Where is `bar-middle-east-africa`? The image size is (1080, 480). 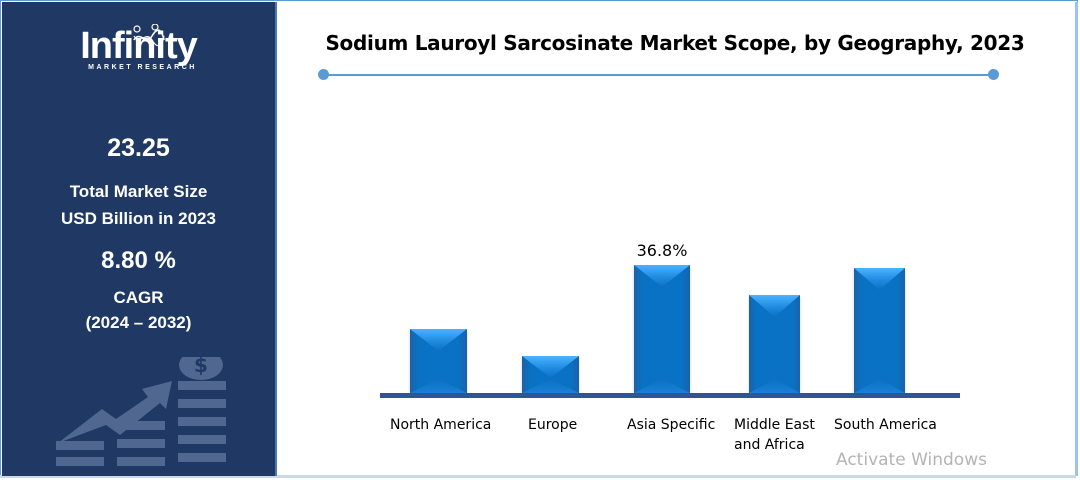 bar-middle-east-africa is located at coordinates (774, 344).